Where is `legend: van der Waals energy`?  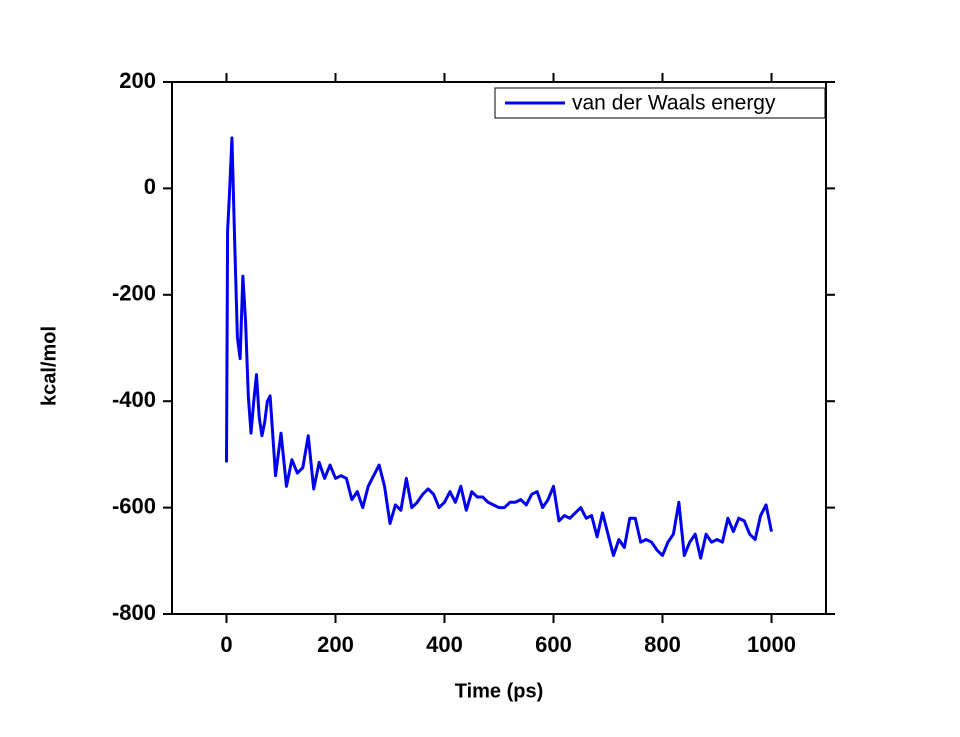
legend: van der Waals energy is located at coordinates (660, 103).